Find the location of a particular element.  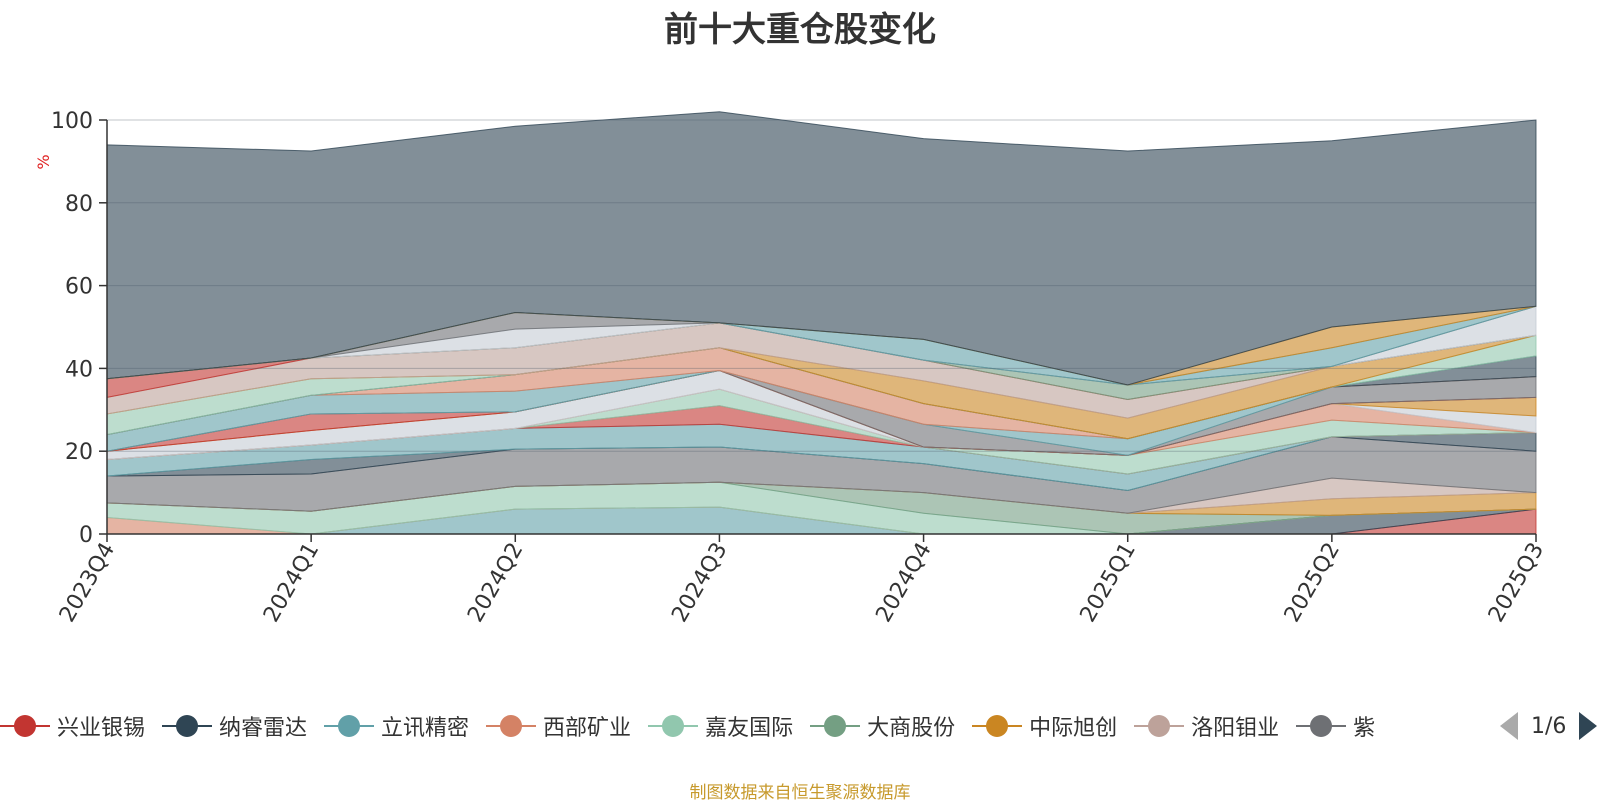

legend-items: 兴业银锡 纳睿雷达 立讯精密 西部矿业 嘉友国际 大商股份 中际旭创 洛阳钼业 紫 is located at coordinates (735, 726).